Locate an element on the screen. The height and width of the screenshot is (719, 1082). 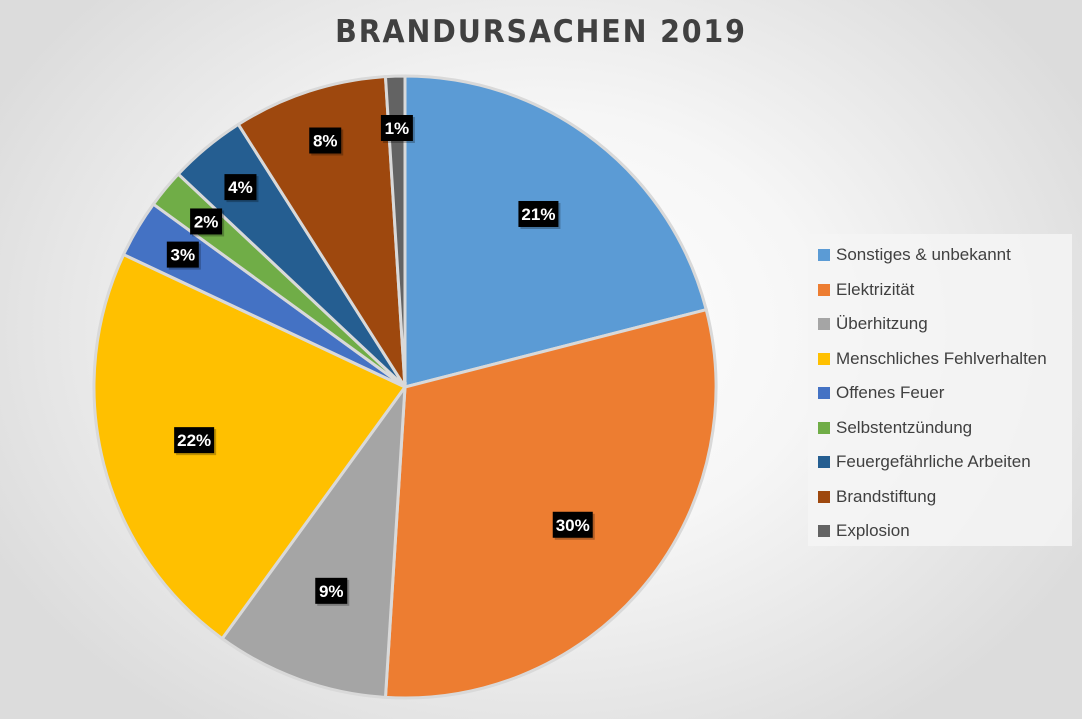
data-label: 22% is located at coordinates (195, 441).